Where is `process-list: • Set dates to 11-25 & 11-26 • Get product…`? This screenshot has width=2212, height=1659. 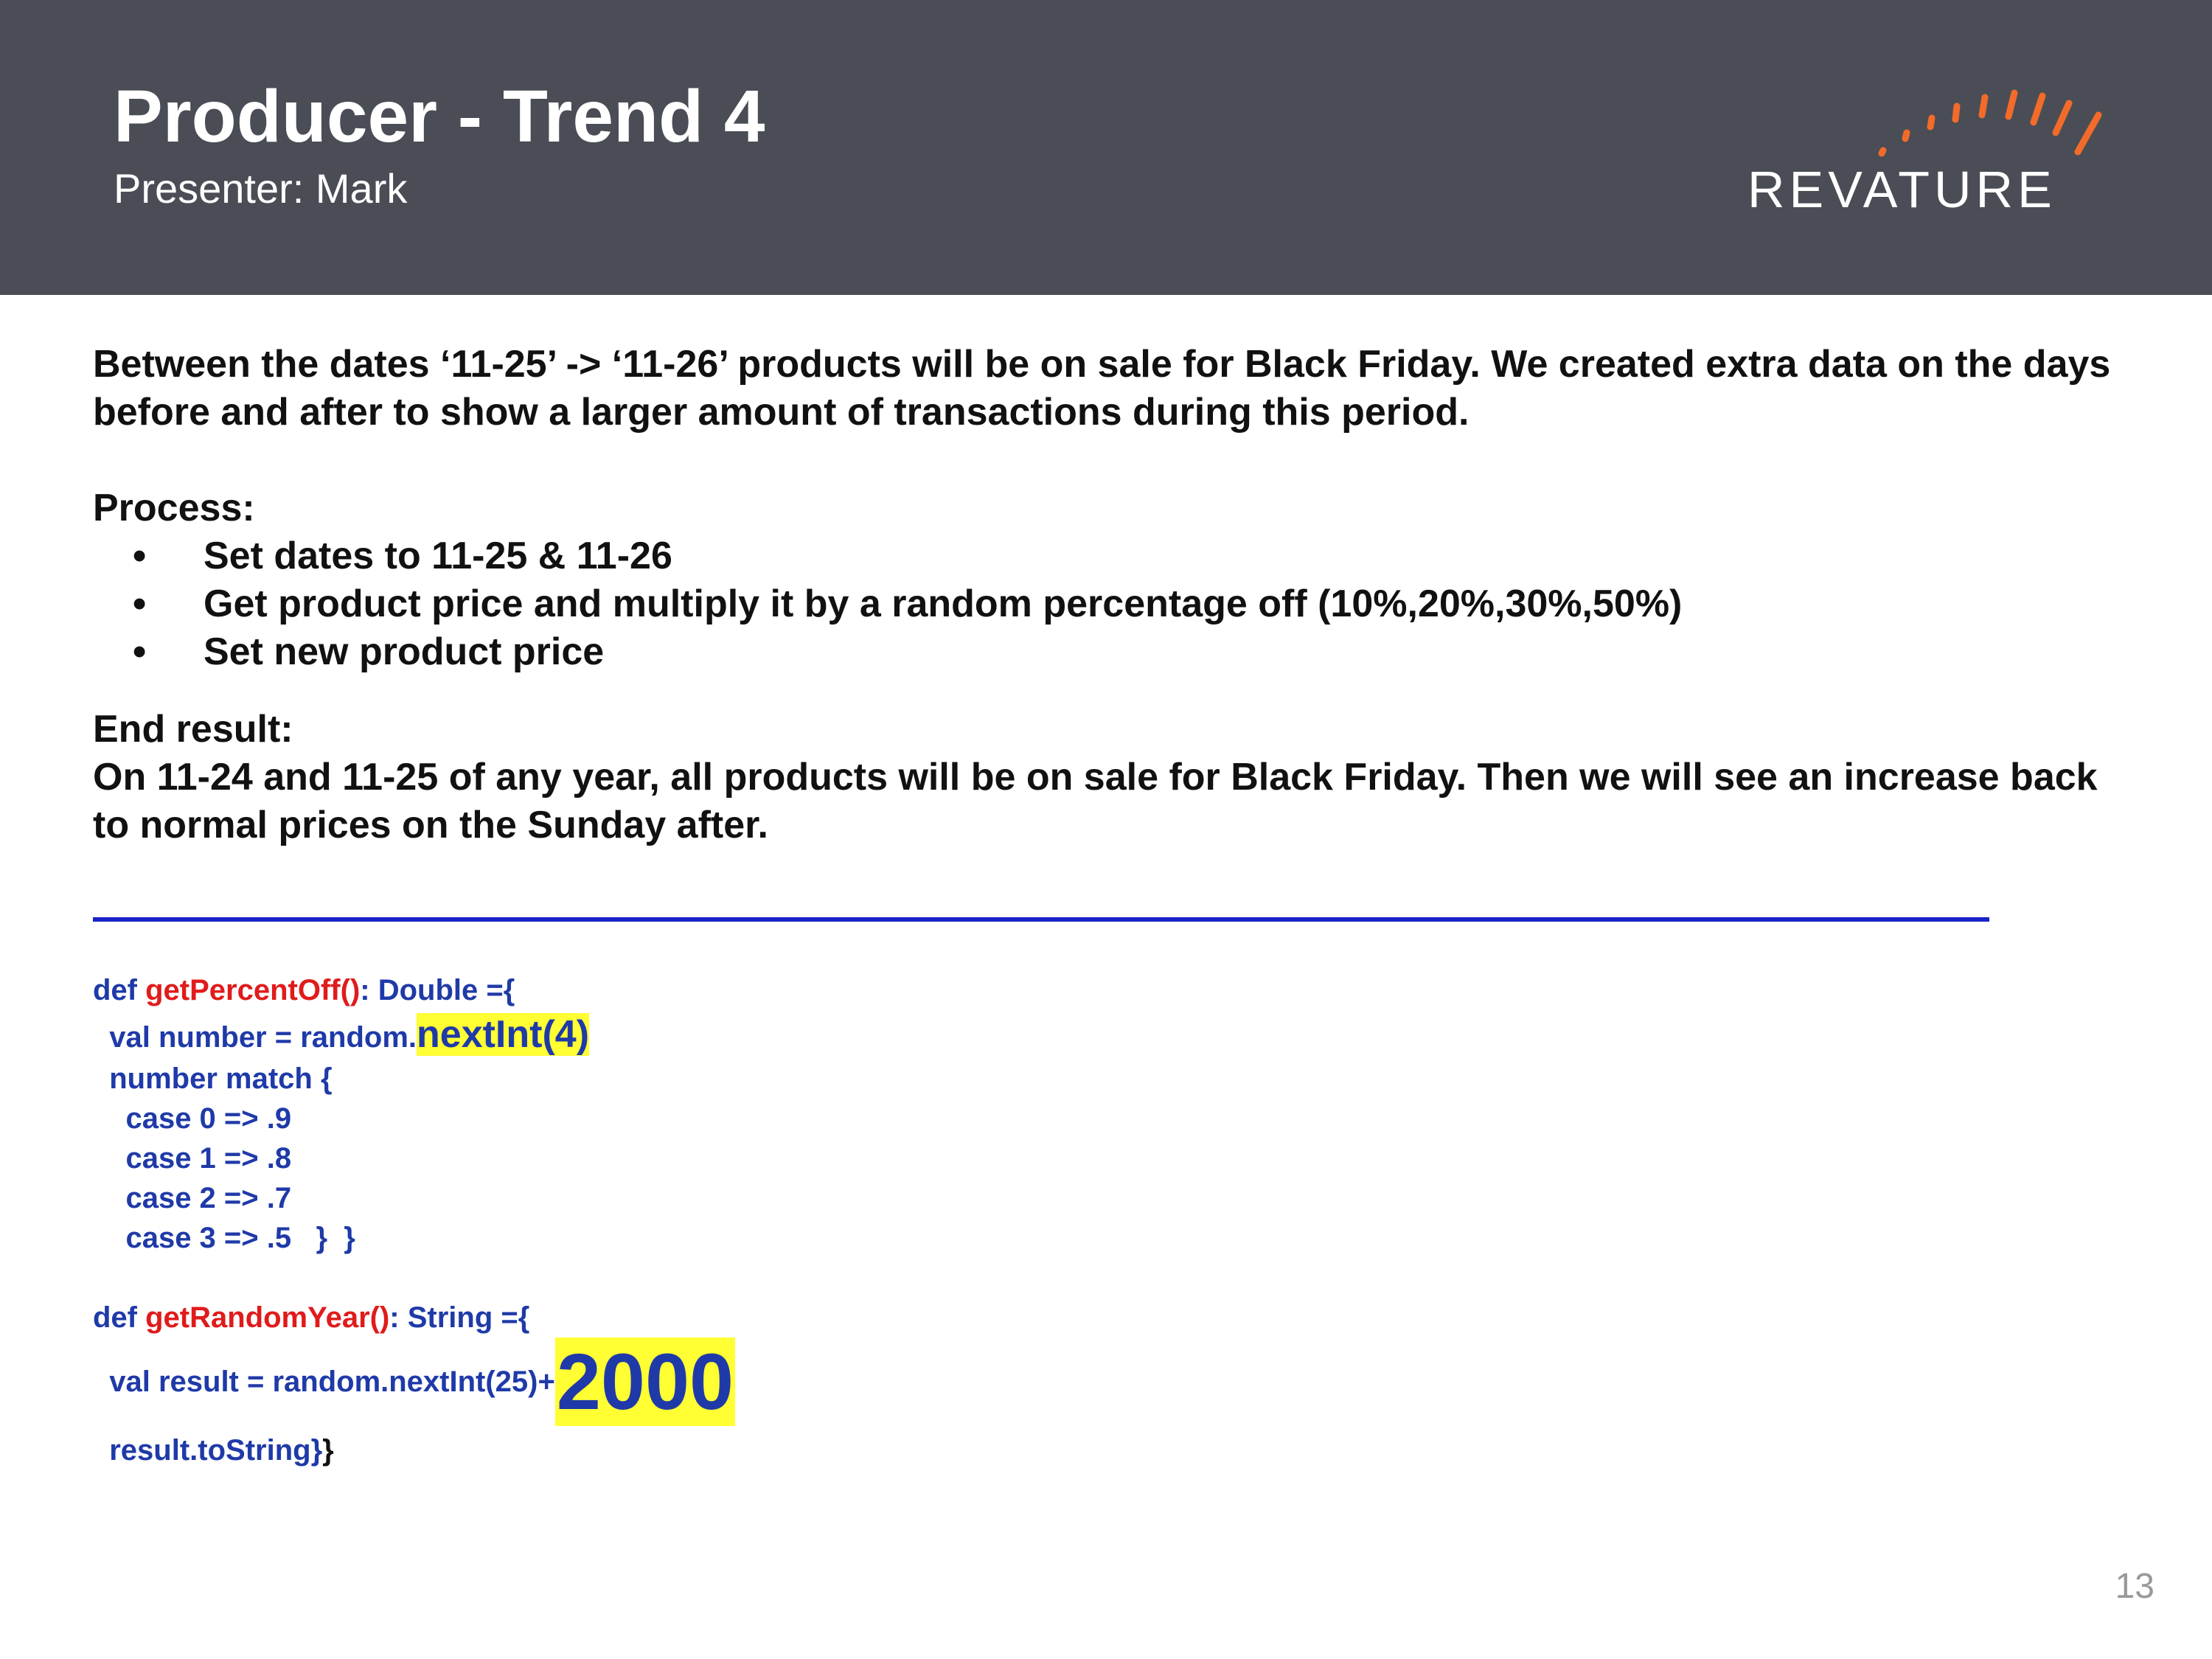
process-list: • Set dates to 11-25 & 11-26 • Get product… is located at coordinates (1110, 604).